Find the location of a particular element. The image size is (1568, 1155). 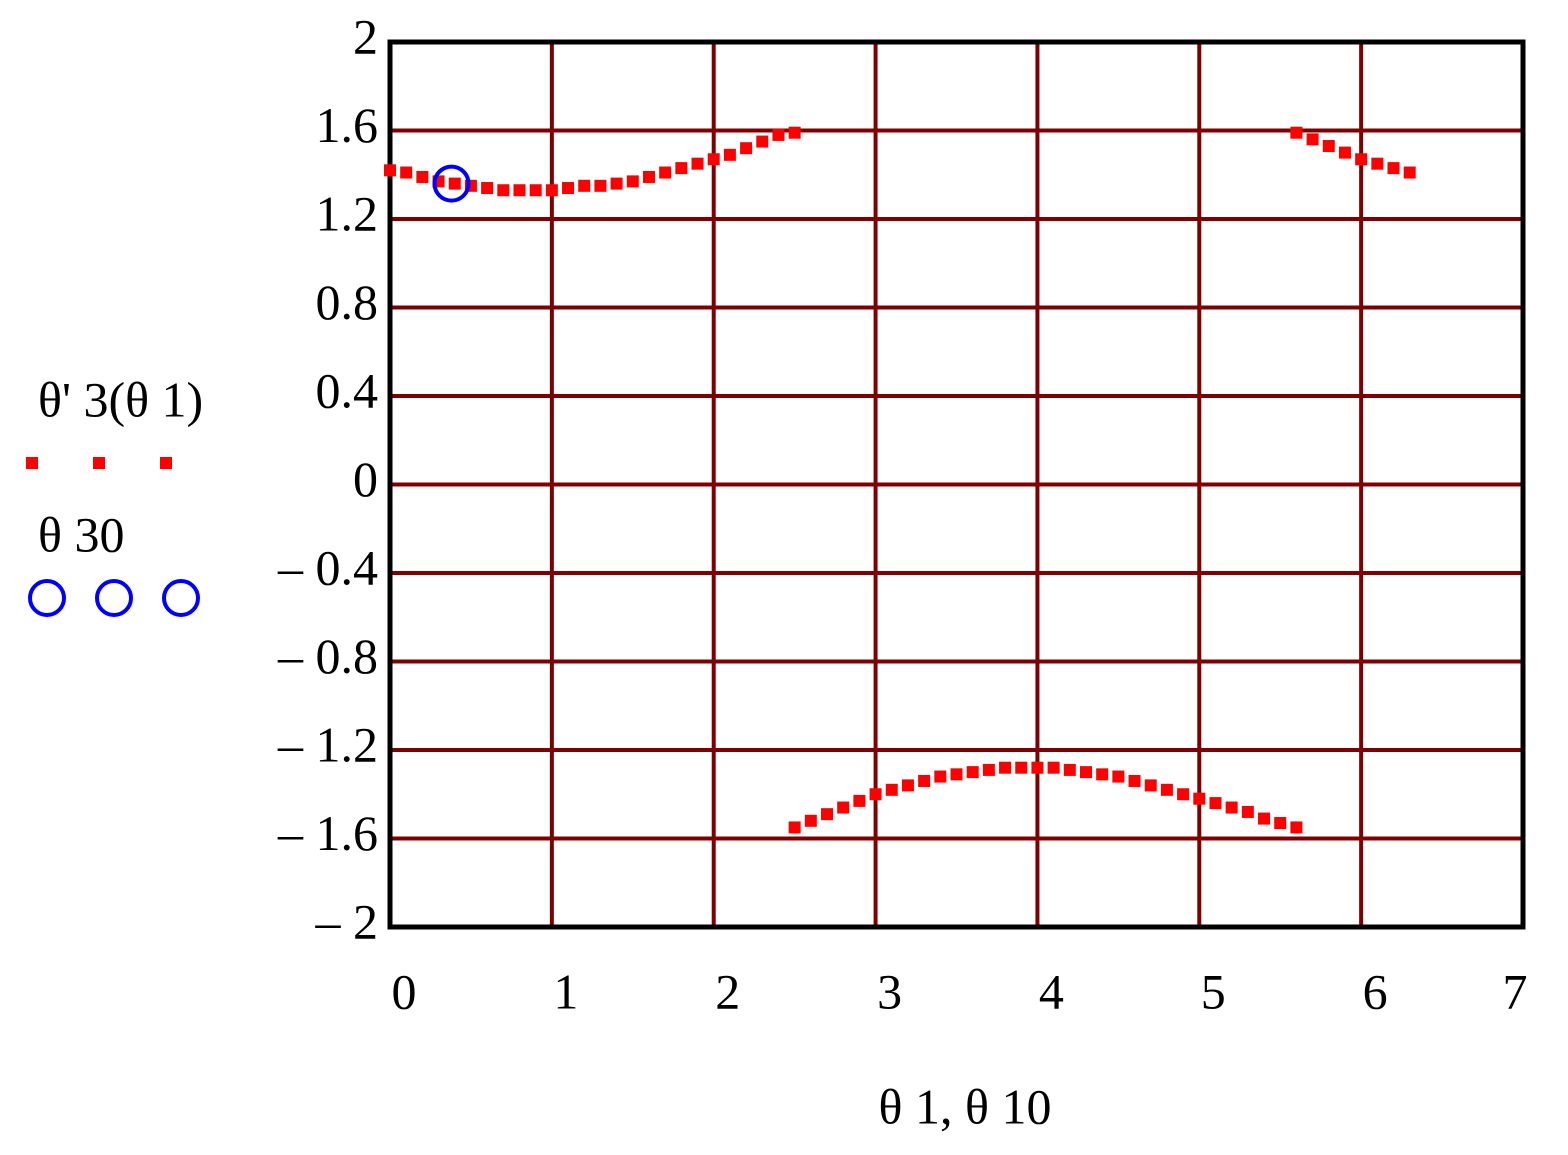

x-tick-label: 1 is located at coordinates (565, 991).